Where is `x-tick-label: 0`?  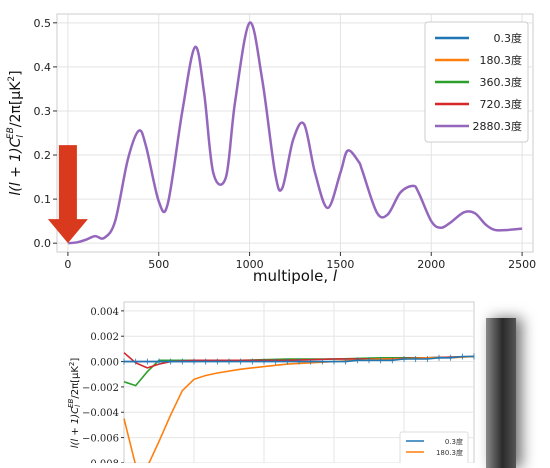 x-tick-label: 0 is located at coordinates (67, 264).